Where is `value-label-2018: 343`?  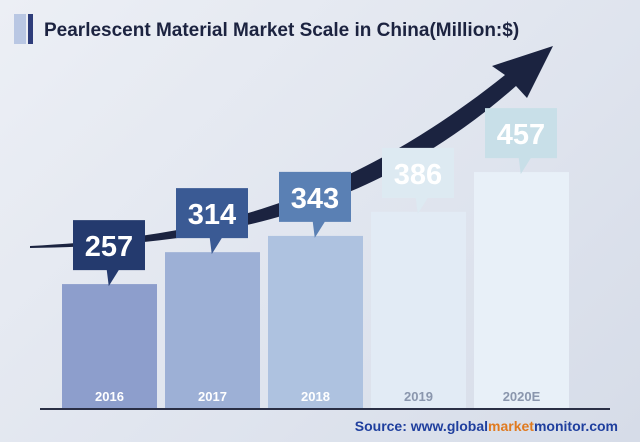
value-label-2018: 343 is located at coordinates (315, 199).